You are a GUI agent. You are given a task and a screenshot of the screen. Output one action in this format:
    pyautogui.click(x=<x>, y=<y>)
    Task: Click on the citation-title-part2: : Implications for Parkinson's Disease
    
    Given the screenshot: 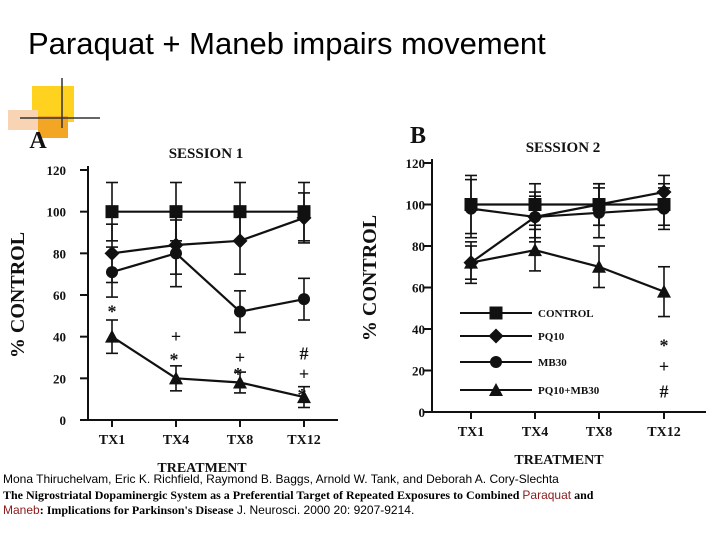 What is the action you would take?
    pyautogui.click(x=136, y=510)
    